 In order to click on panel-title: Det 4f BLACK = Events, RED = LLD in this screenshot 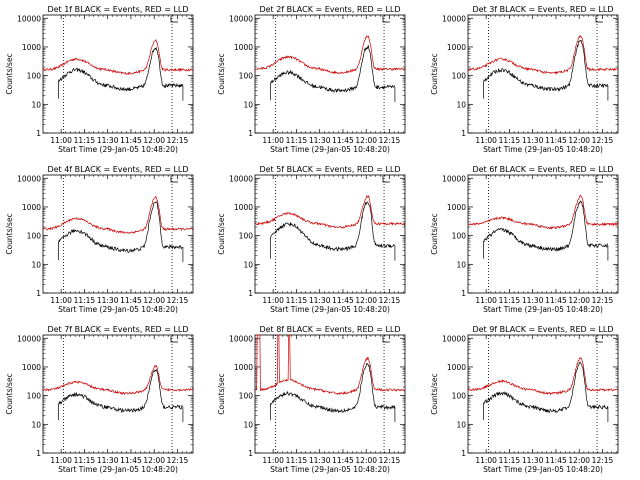, I will do `click(117, 169)`.